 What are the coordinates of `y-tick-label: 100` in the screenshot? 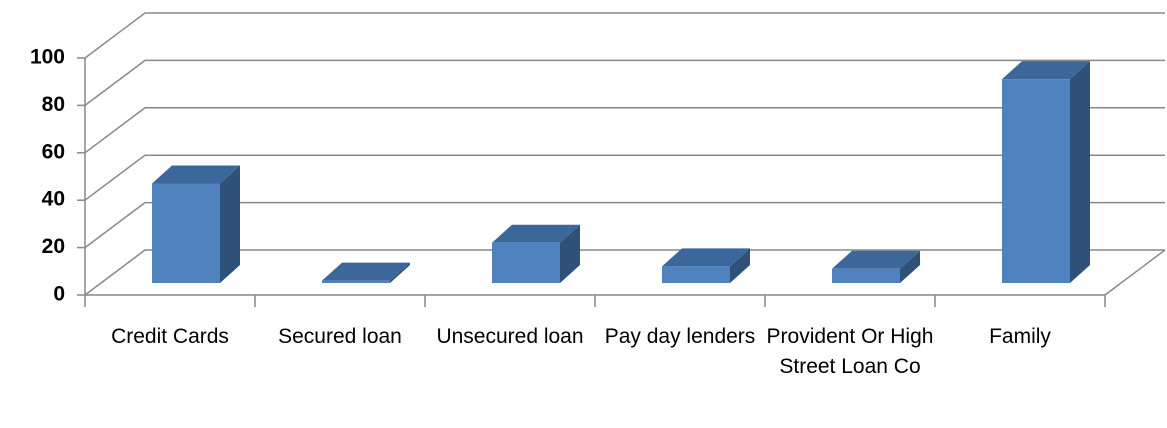 It's located at (47, 57).